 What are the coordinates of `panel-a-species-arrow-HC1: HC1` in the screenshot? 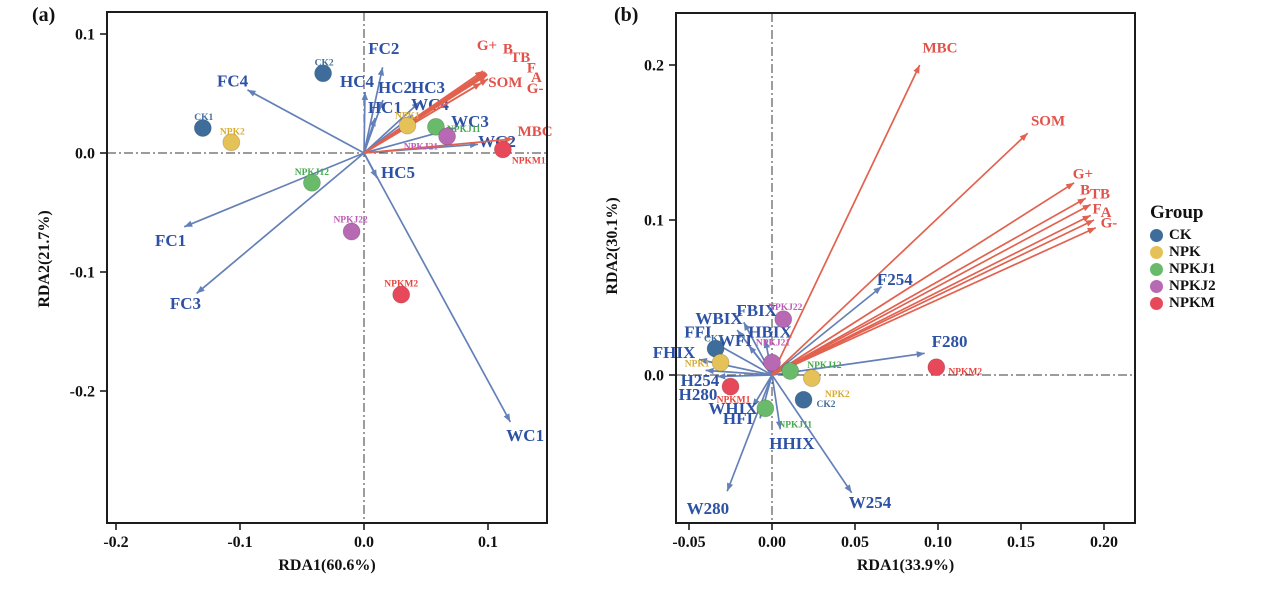 It's located at (382, 126).